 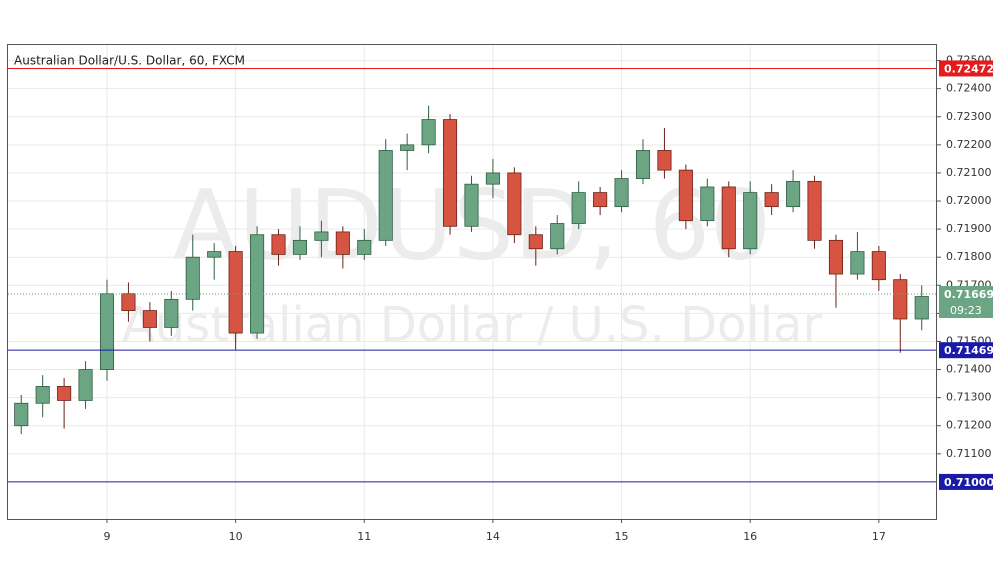 What do you see at coordinates (129, 61) in the screenshot?
I see `chart-title: Australian Dollar/U.S. Dollar, 60, FXCM` at bounding box center [129, 61].